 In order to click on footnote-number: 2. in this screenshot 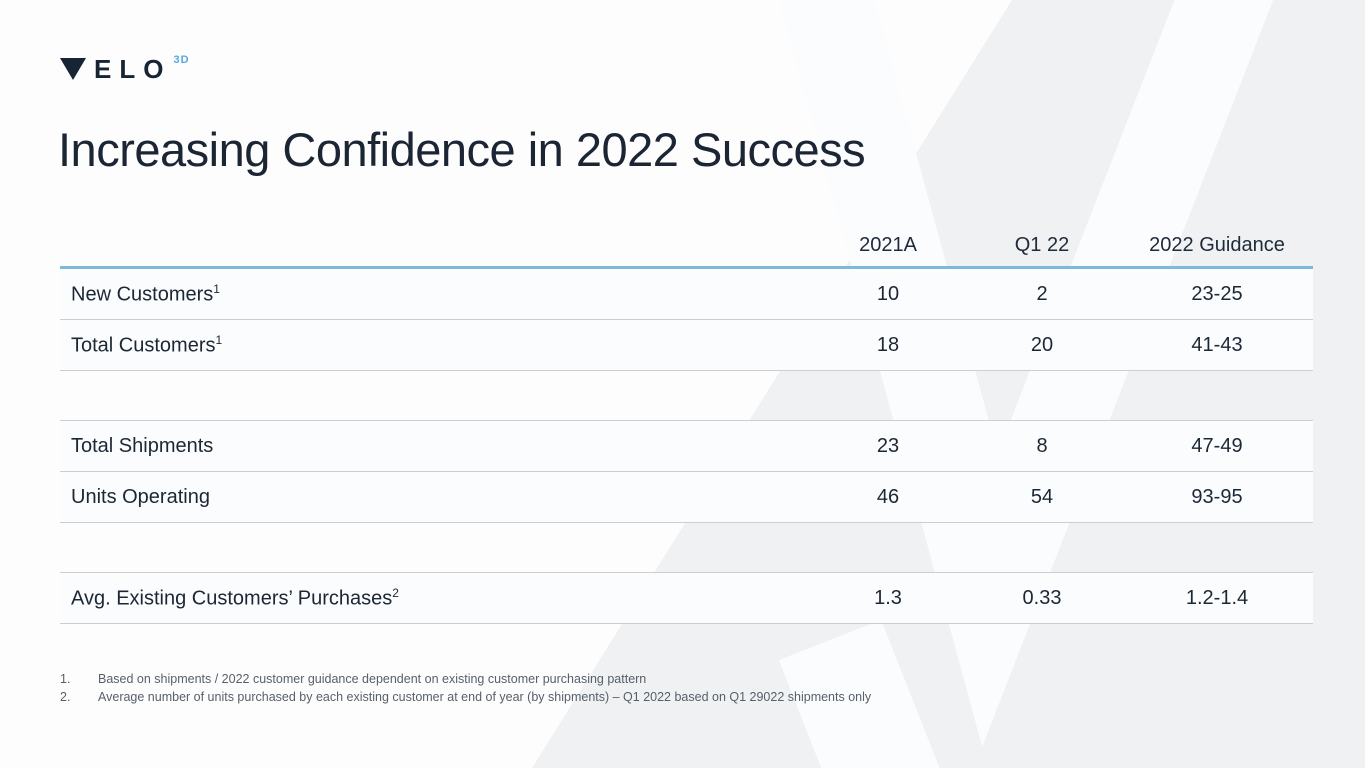, I will do `click(65, 696)`.